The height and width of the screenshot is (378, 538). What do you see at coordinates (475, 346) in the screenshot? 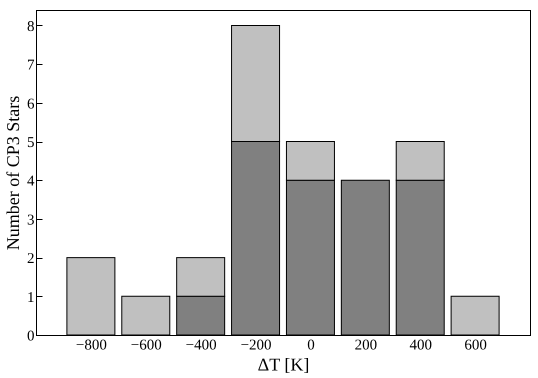
I see `x-tick-label: 600` at bounding box center [475, 346].